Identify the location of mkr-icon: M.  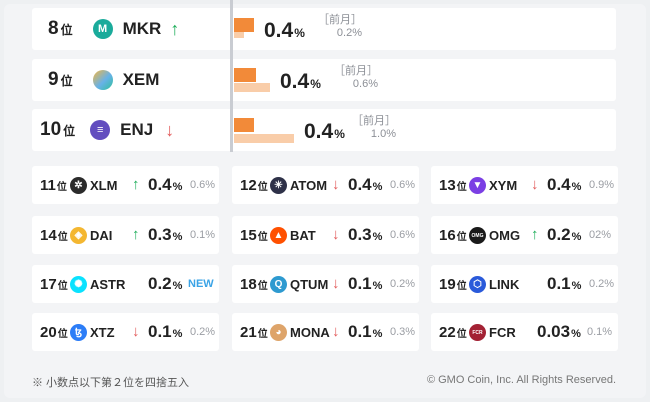
(102, 29).